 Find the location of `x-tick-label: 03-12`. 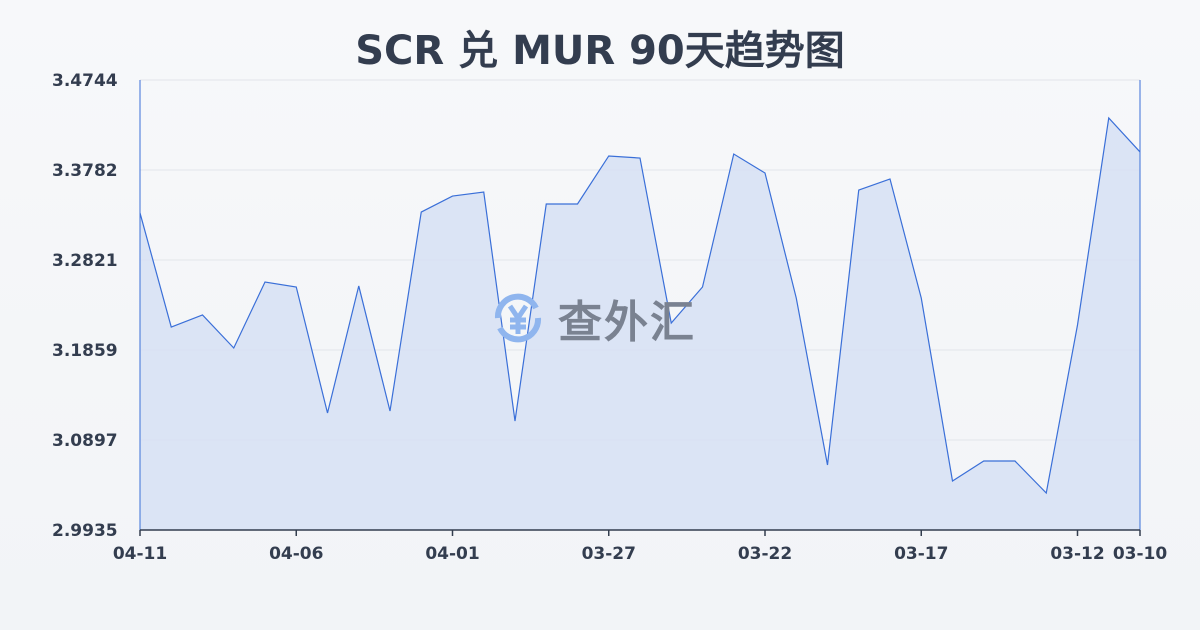

x-tick-label: 03-12 is located at coordinates (1077, 554).